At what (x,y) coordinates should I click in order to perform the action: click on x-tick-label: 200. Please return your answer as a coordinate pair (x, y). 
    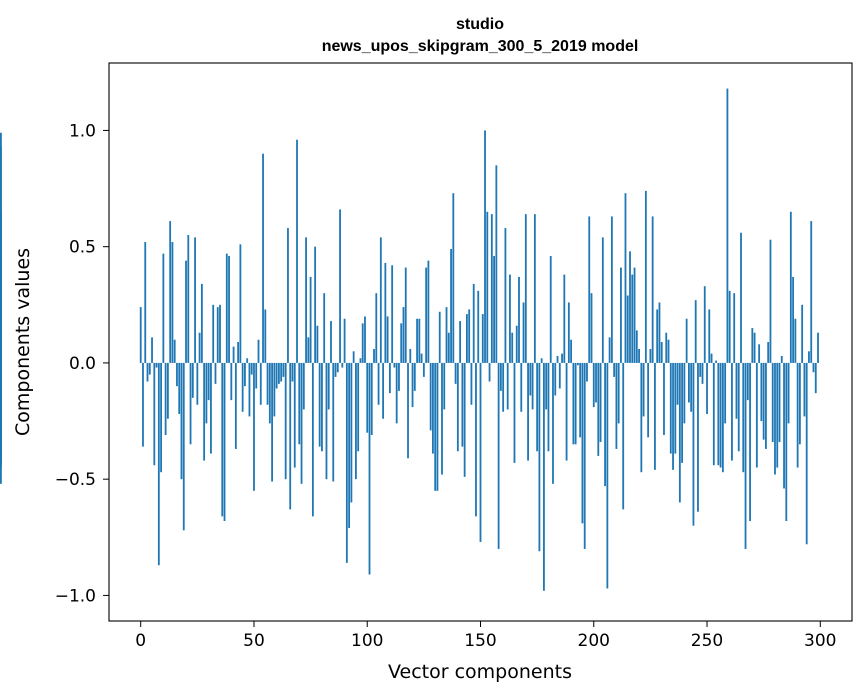
    Looking at the image, I should click on (594, 641).